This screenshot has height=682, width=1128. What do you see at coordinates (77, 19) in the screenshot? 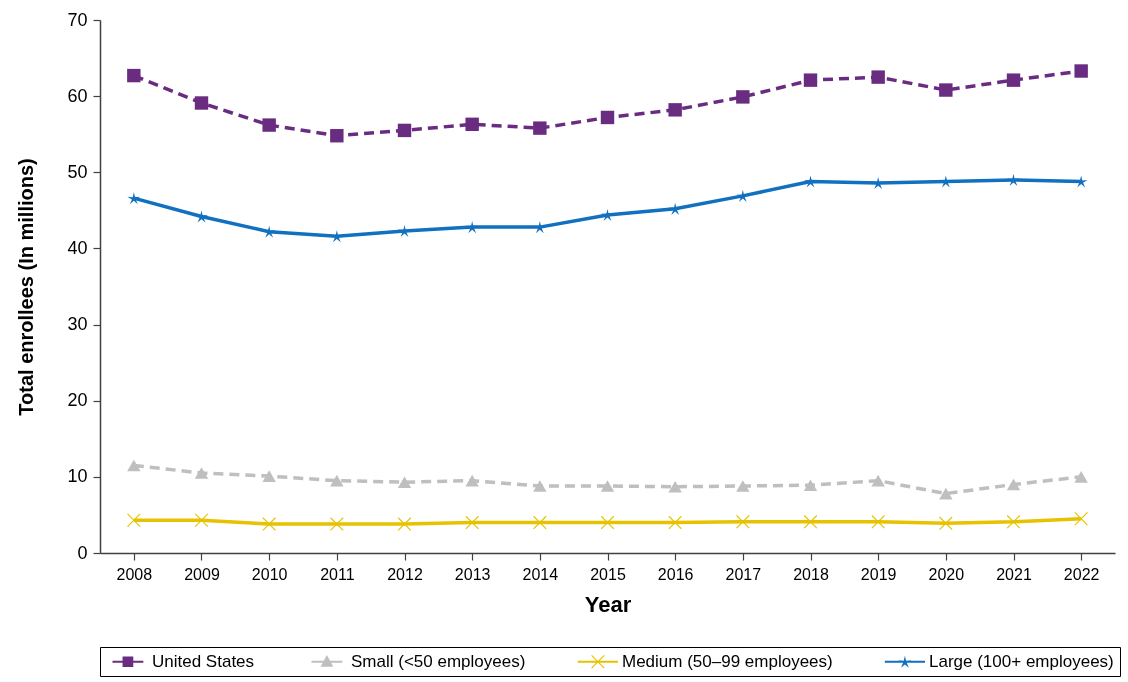
I see `y-tick-label: 70` at bounding box center [77, 19].